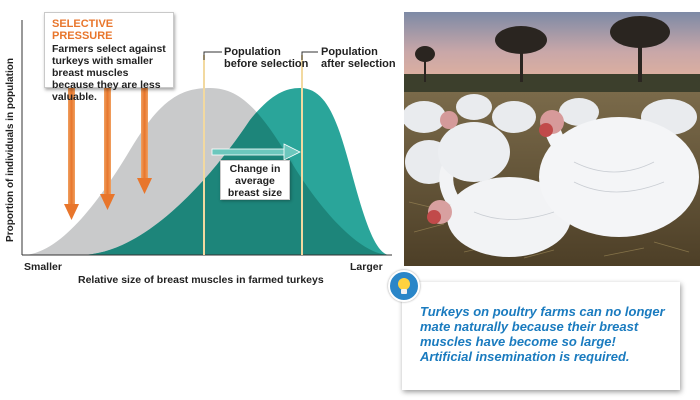 The width and height of the screenshot is (700, 400). I want to click on x-min-label: Smaller, so click(43, 267).